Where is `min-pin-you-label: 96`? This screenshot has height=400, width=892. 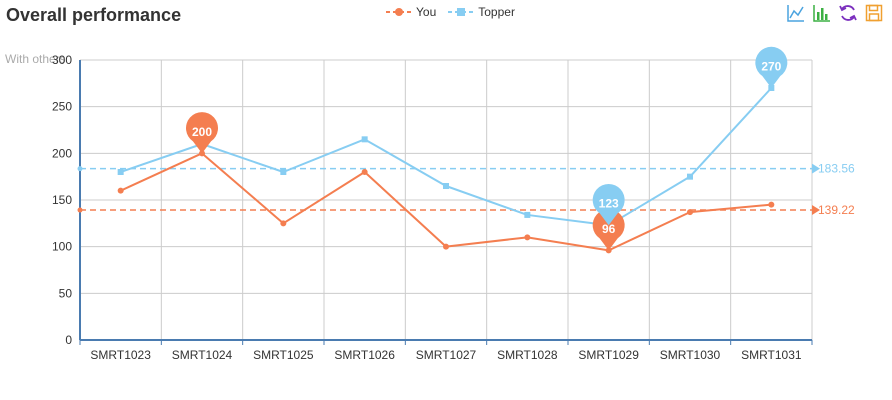 min-pin-you-label: 96 is located at coordinates (609, 229).